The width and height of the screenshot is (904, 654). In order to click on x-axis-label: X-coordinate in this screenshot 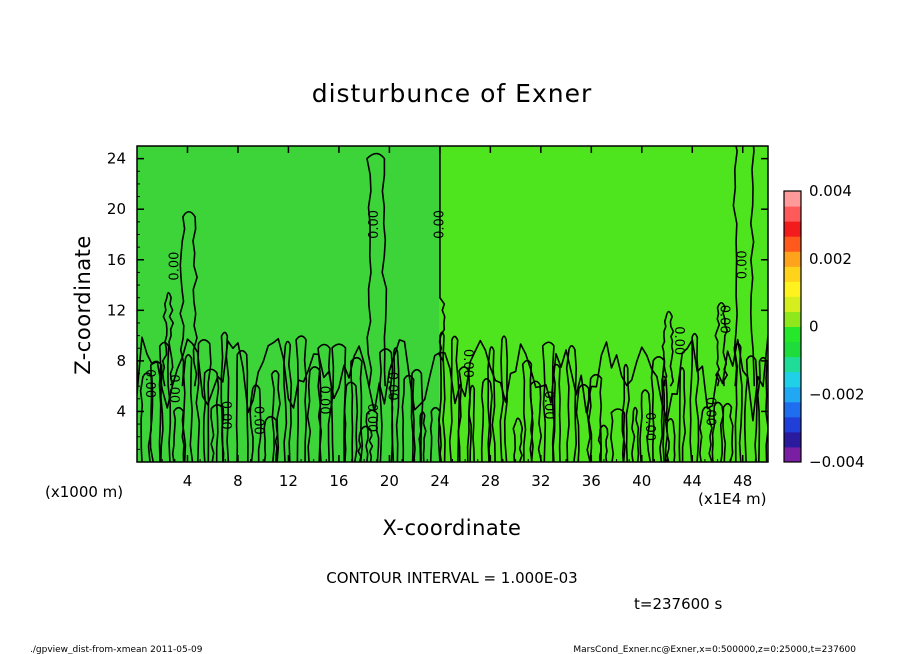, I will do `click(452, 528)`.